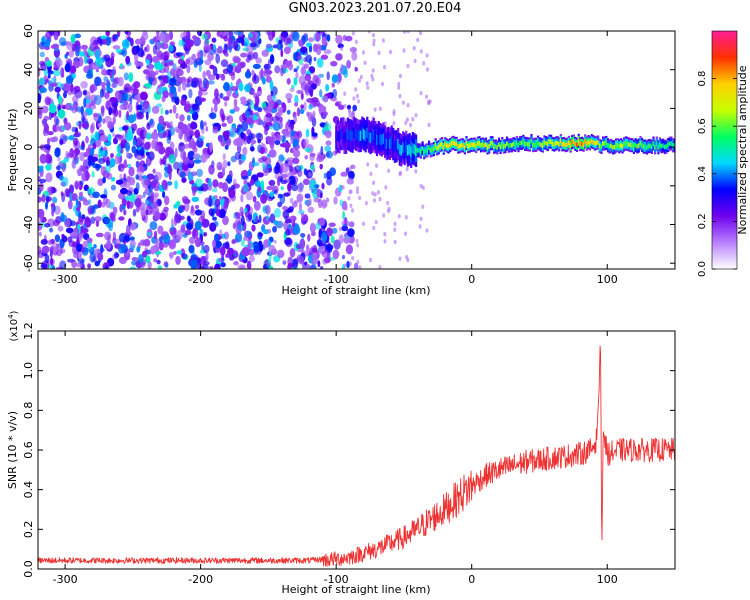  Describe the element at coordinates (336, 579) in the screenshot. I see `x-tick-label: -100` at that location.